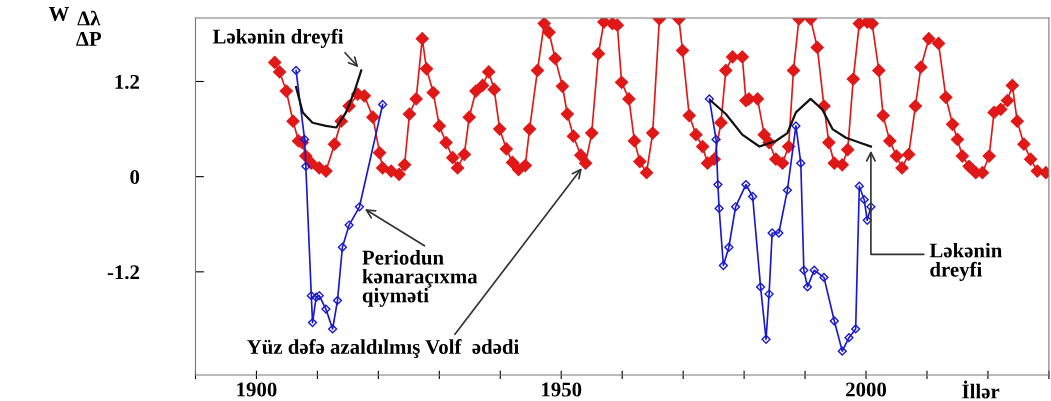 The image size is (1051, 401). I want to click on x-axis-title: İllər, so click(981, 389).